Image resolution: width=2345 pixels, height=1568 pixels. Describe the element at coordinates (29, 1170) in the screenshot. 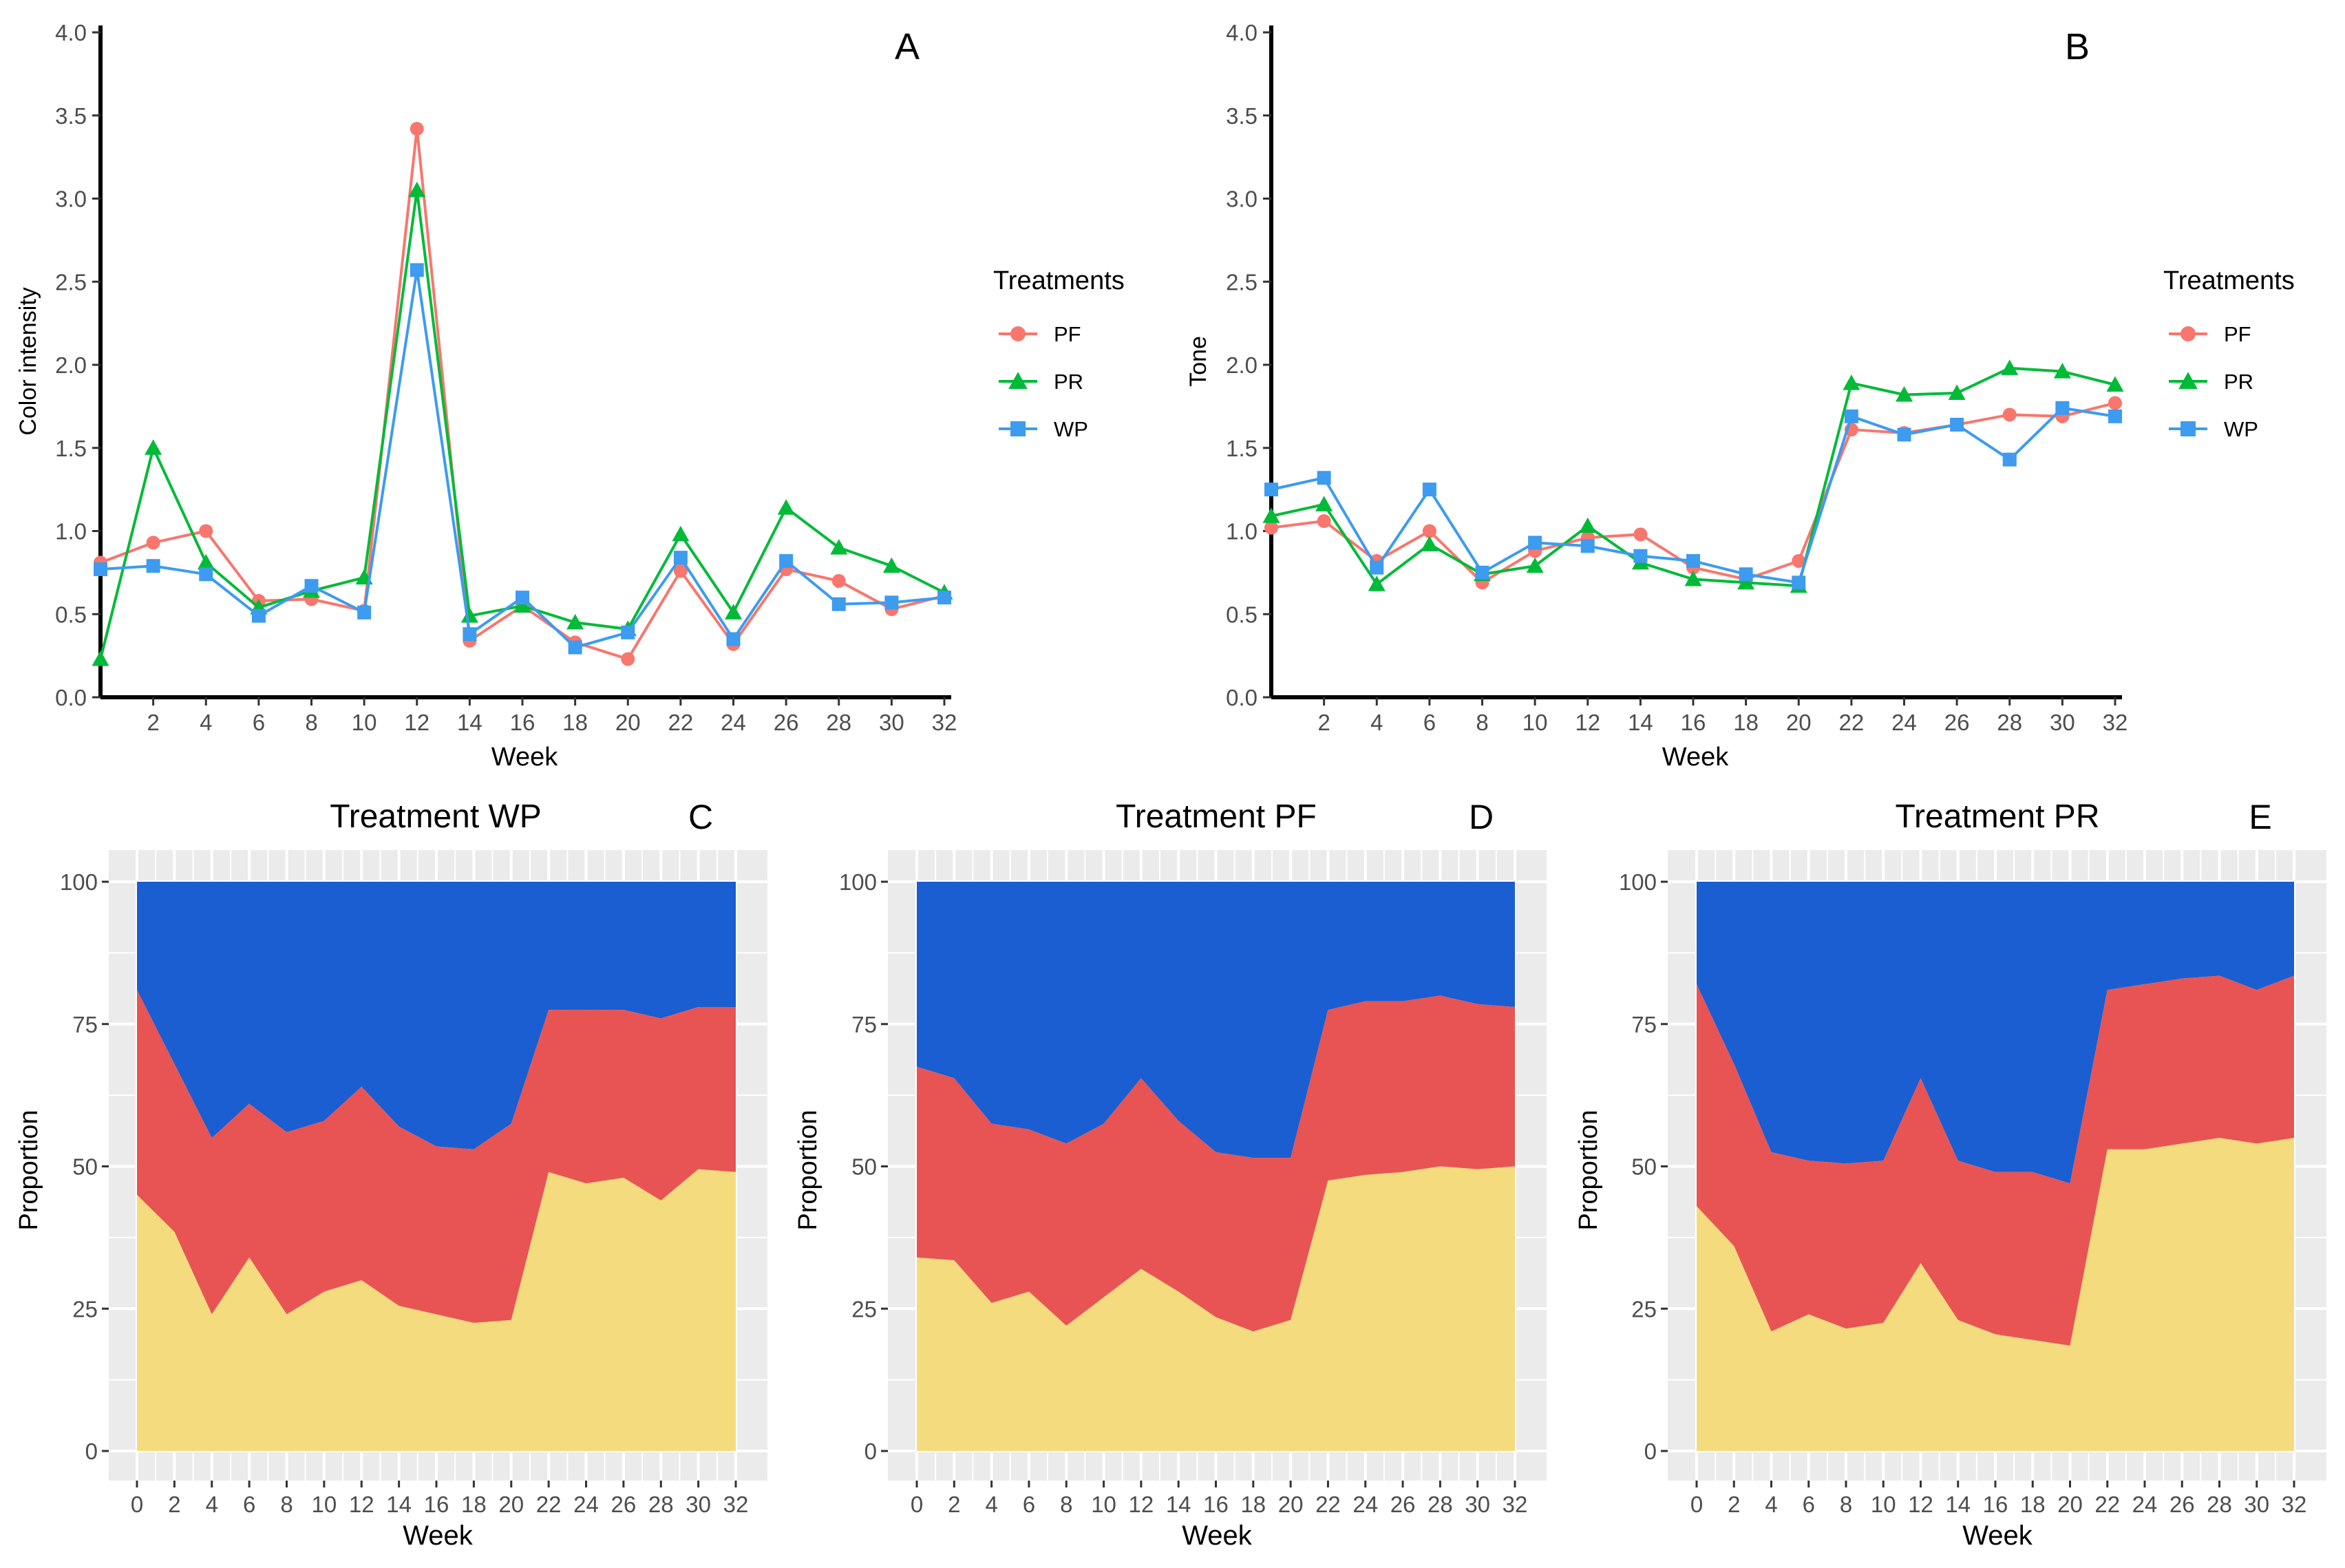

I see `panel-c-y-axis-label: Proportion` at that location.